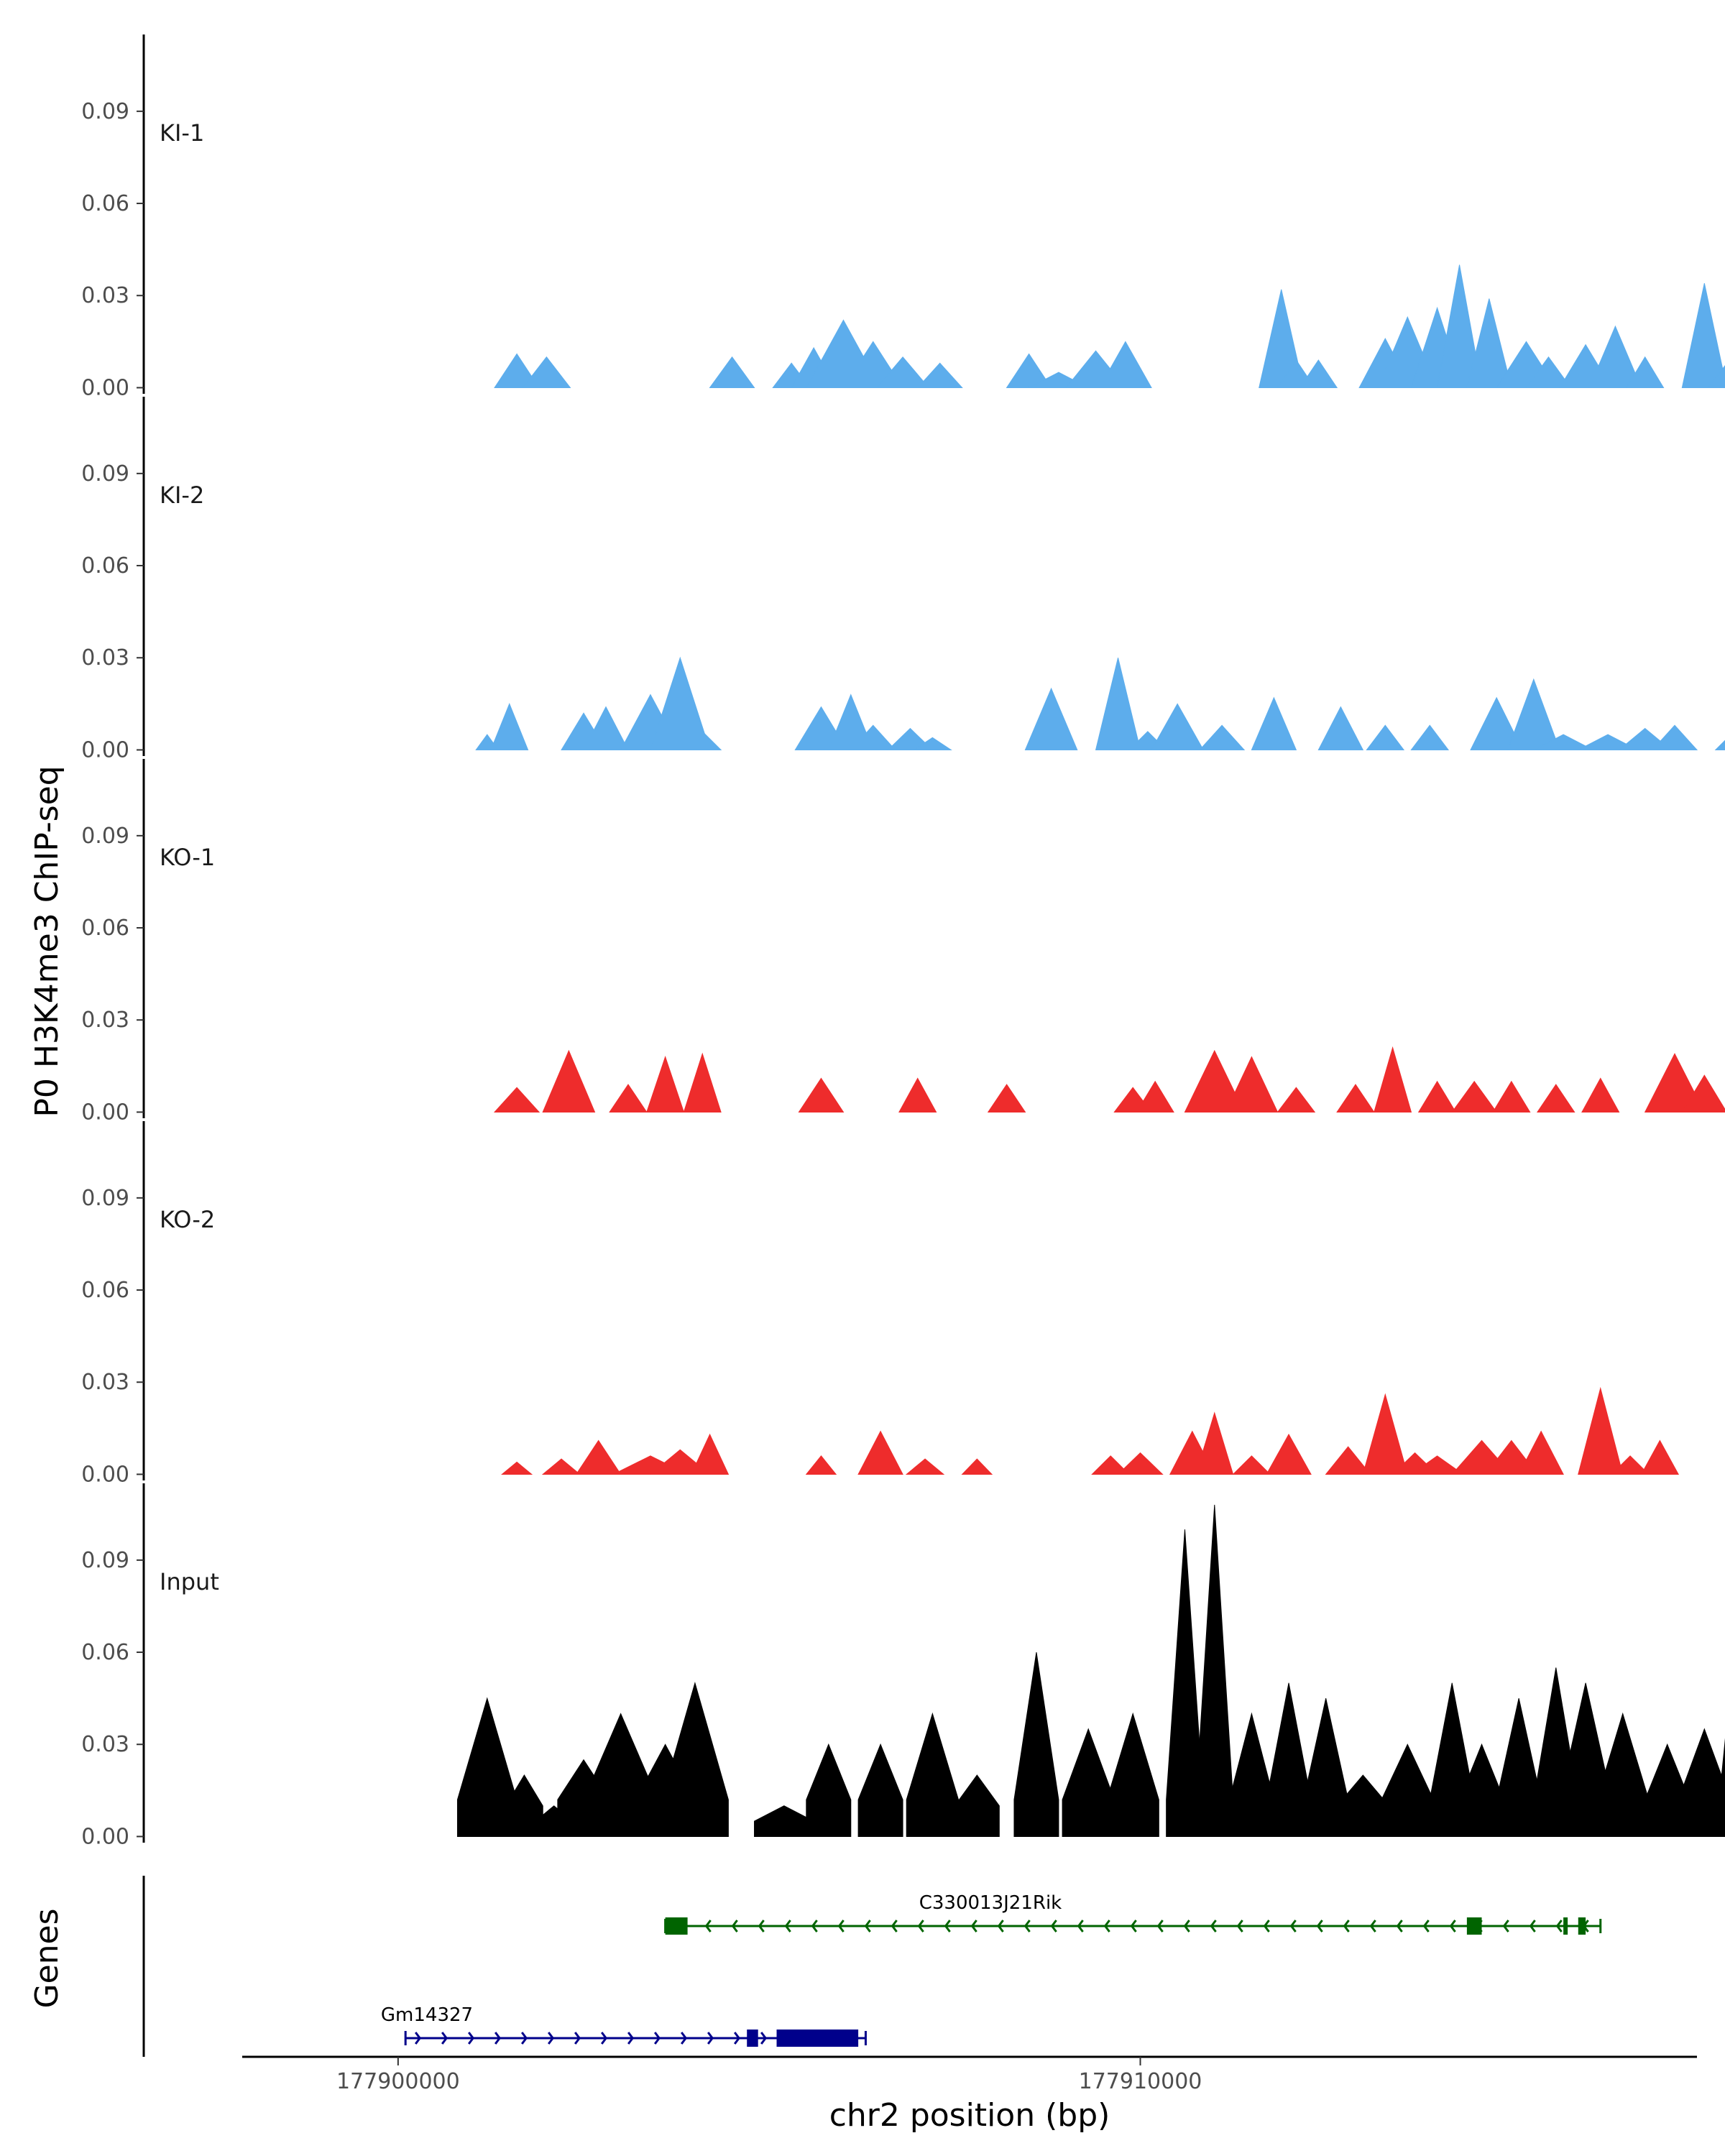 The image size is (1725, 2156). What do you see at coordinates (189, 1581) in the screenshot?
I see `track-label: Input` at bounding box center [189, 1581].